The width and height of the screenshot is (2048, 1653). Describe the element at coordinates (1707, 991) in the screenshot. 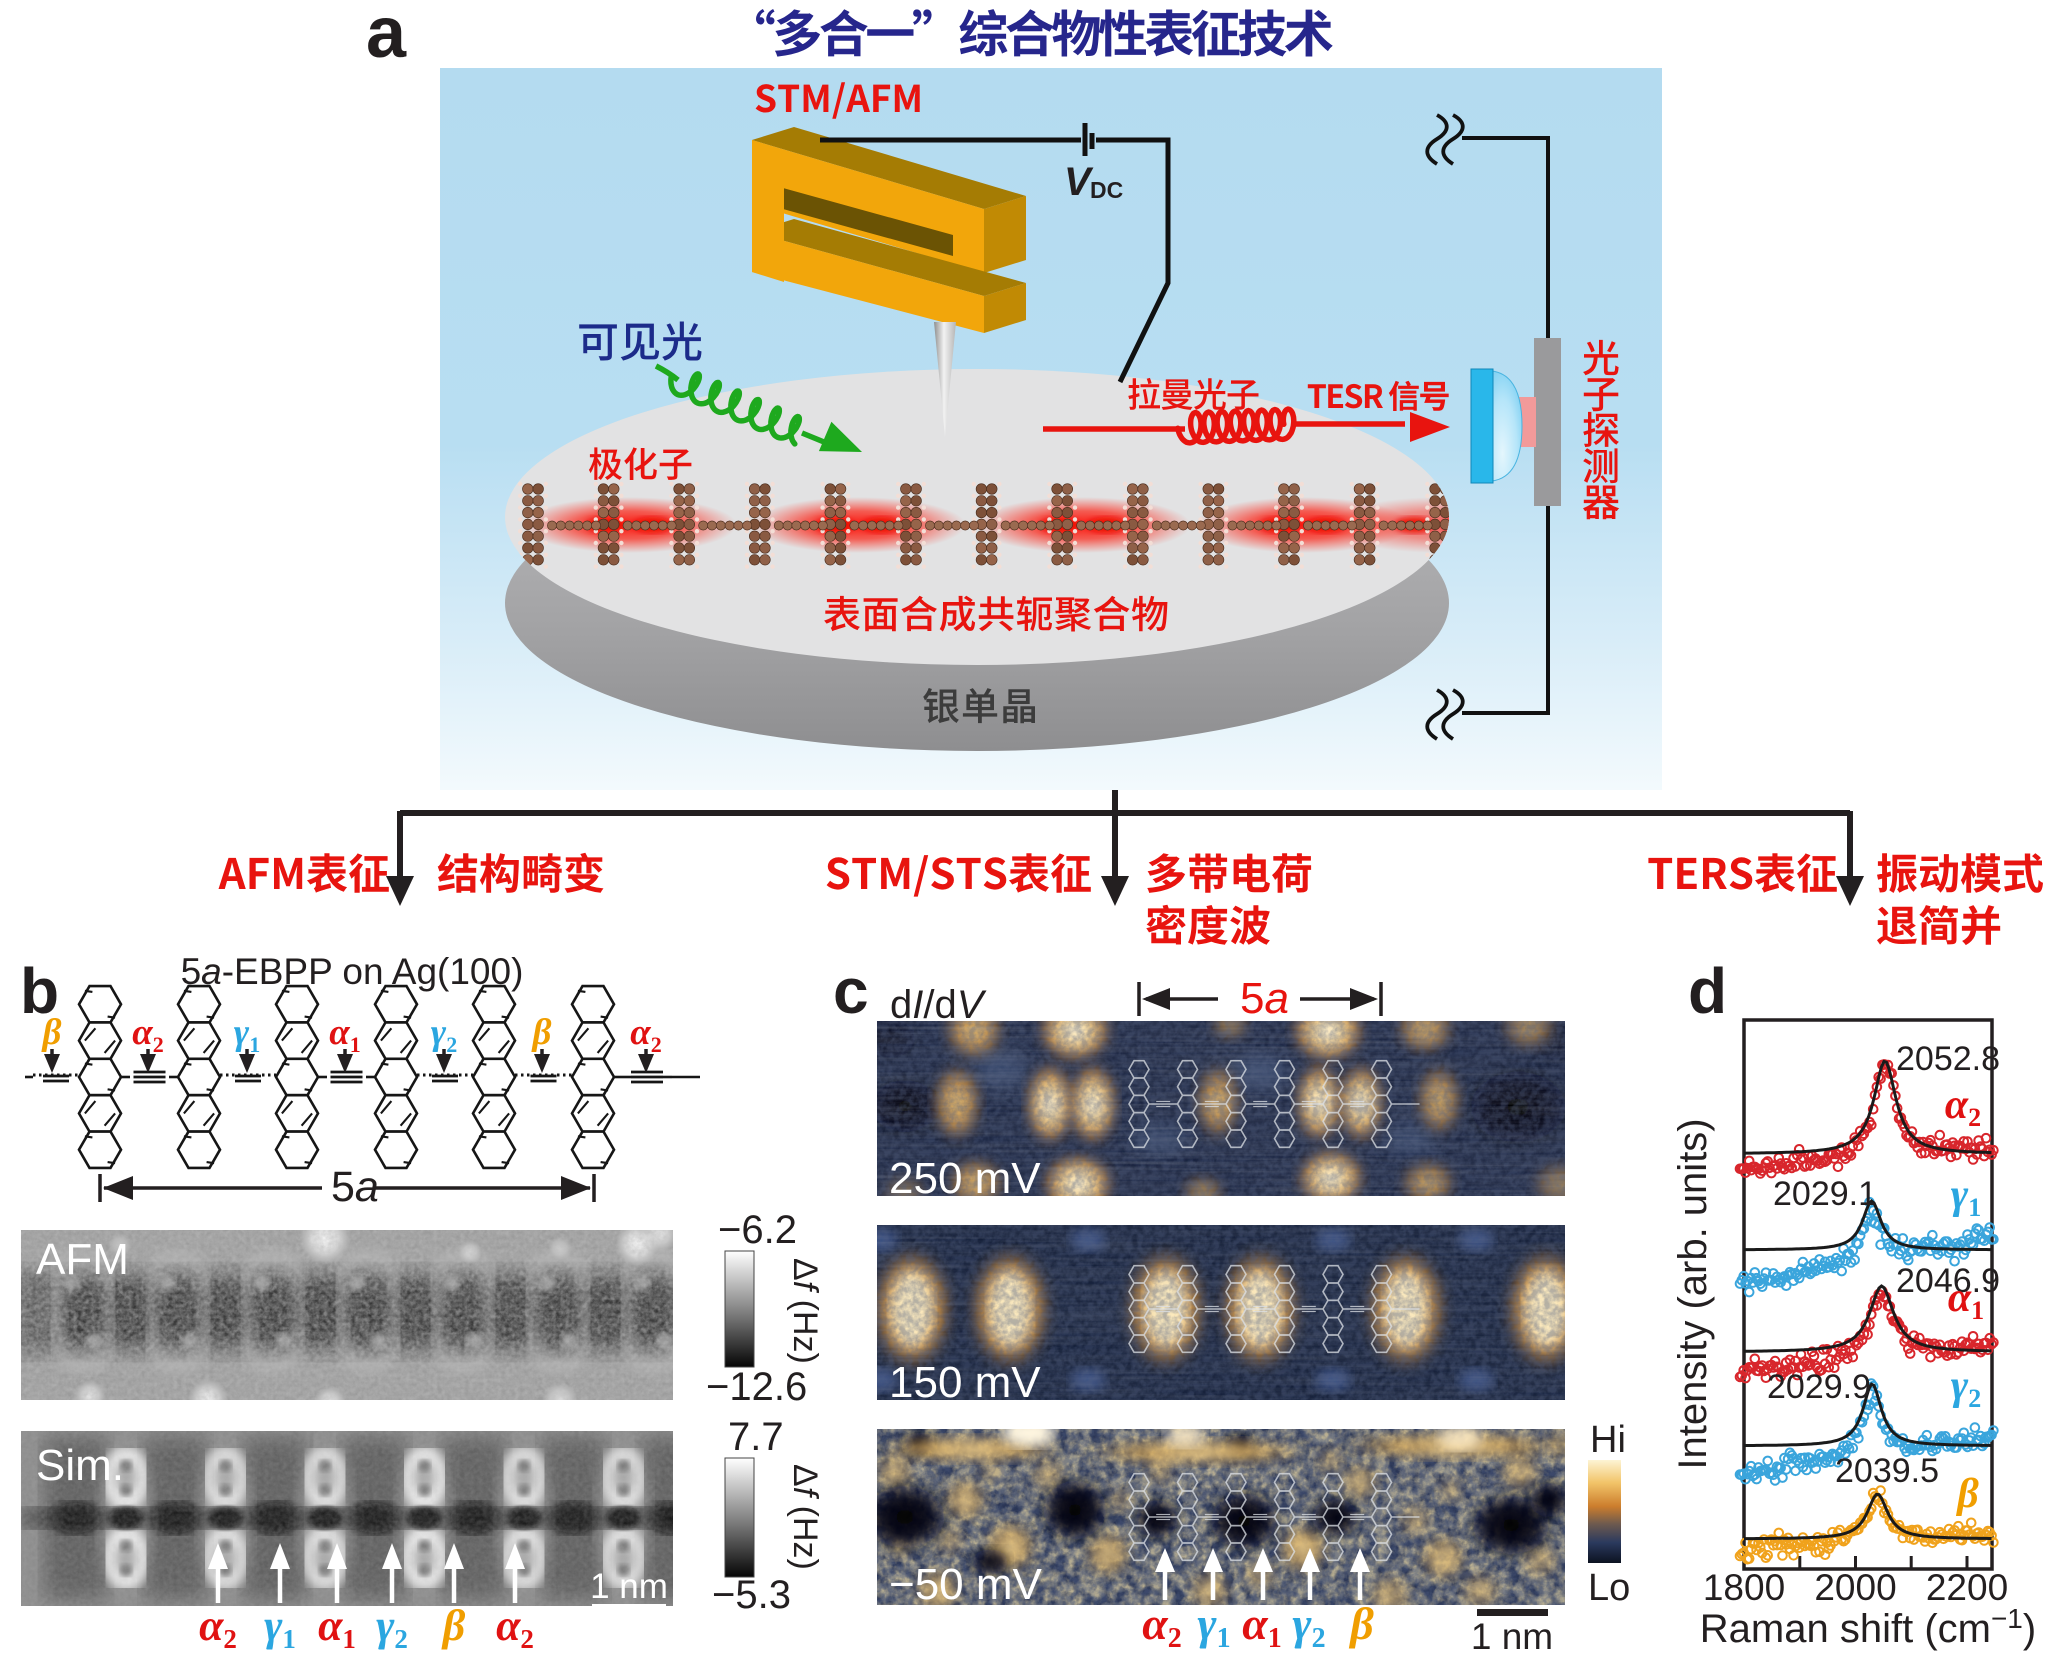

I see `svg-text: d` at that location.